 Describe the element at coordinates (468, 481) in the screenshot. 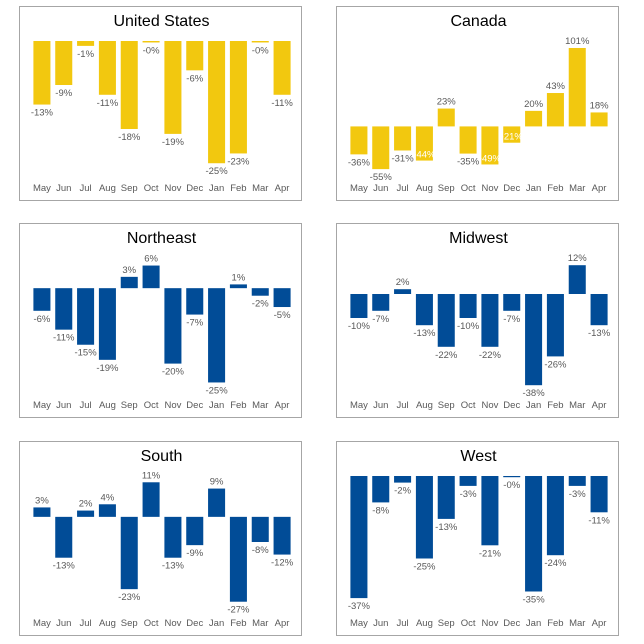

I see `bar-oct` at that location.